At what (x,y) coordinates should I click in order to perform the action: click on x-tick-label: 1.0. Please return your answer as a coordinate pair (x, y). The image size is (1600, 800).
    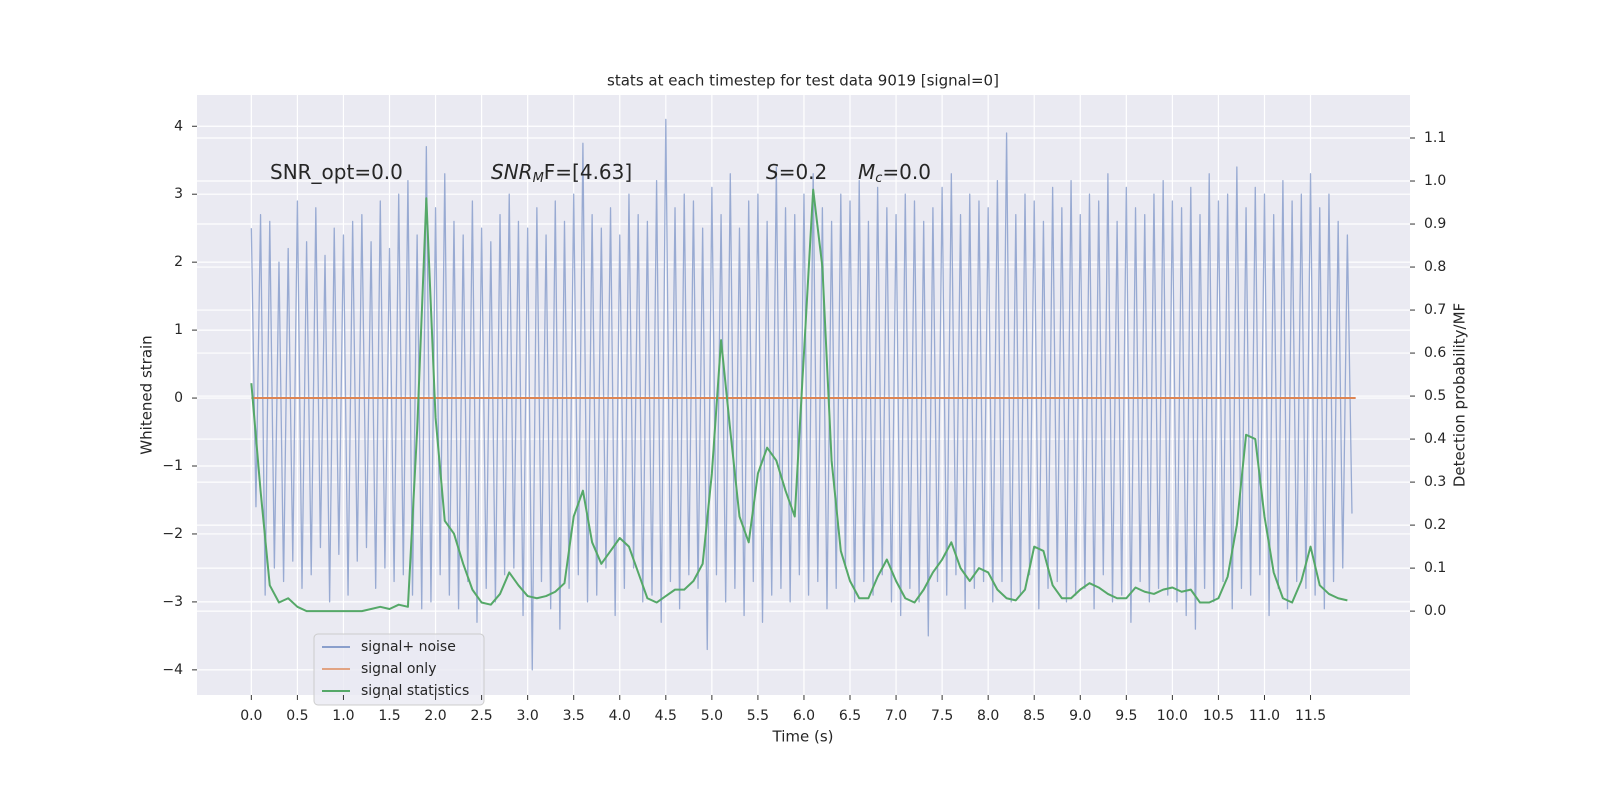
    Looking at the image, I should click on (343, 716).